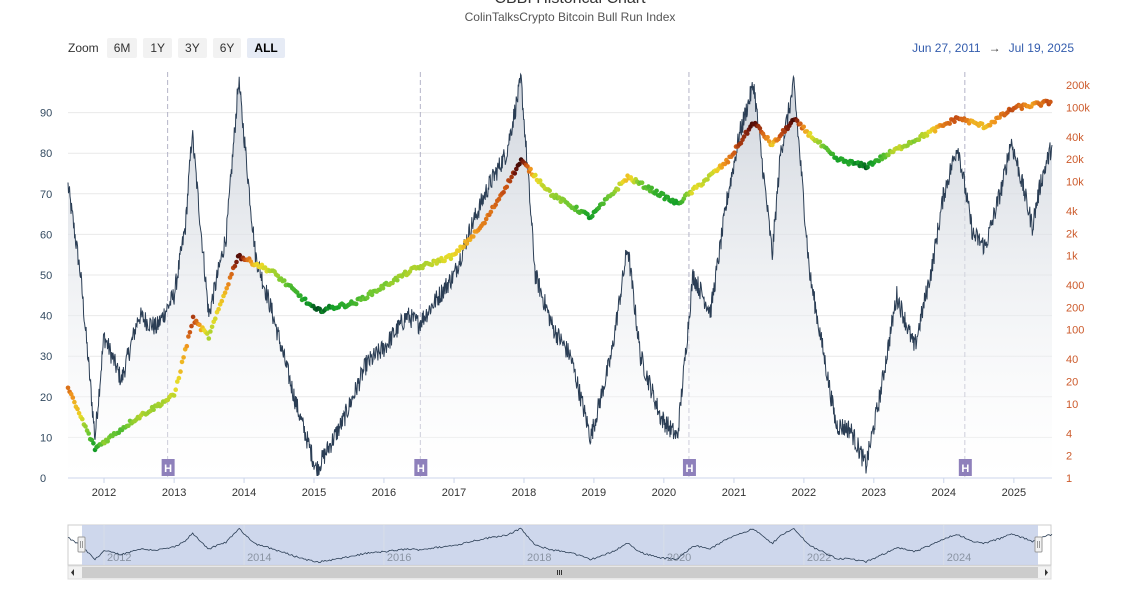 The height and width of the screenshot is (593, 1140). I want to click on right-tick-label: 100k, so click(1078, 108).